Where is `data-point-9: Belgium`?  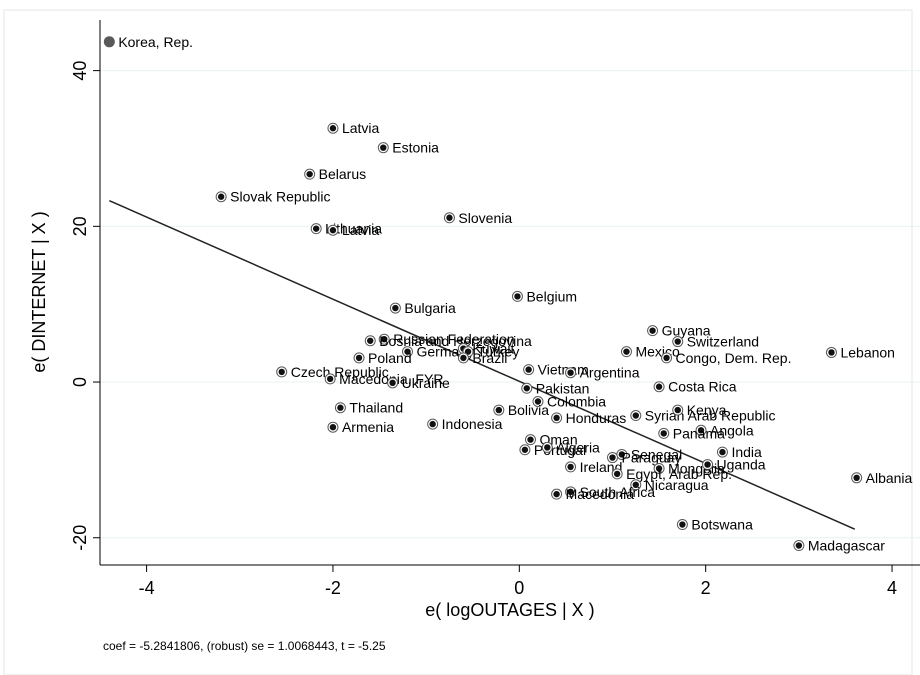 data-point-9: Belgium is located at coordinates (544, 296).